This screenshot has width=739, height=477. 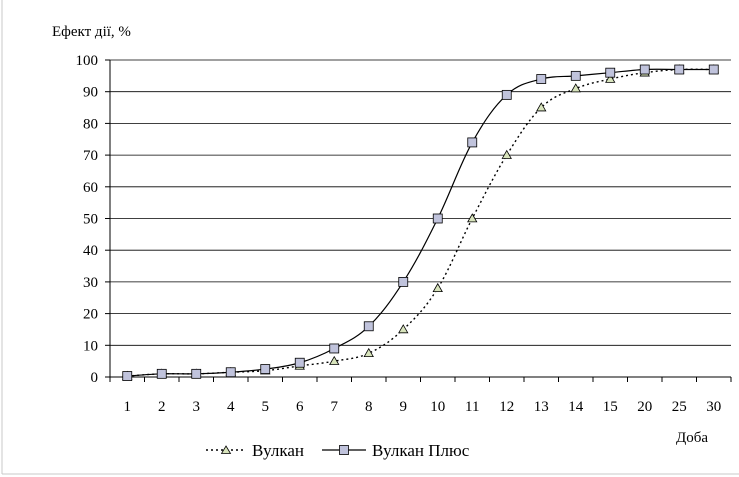 What do you see at coordinates (90, 283) in the screenshot?
I see `y-tick-label-30: 30` at bounding box center [90, 283].